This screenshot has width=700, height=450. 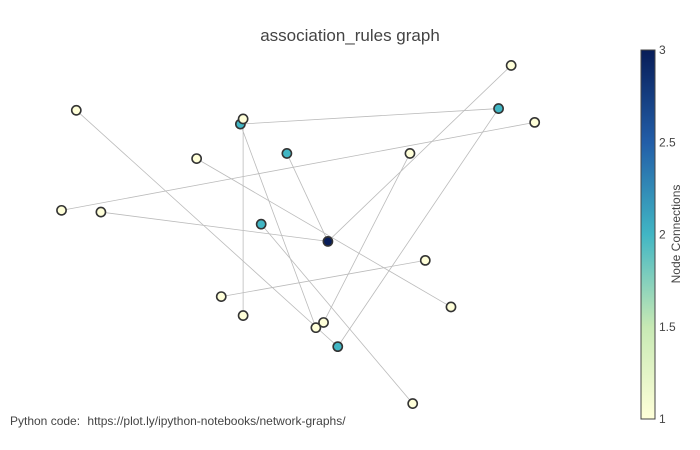 I want to click on colorbar-tick-label: 3, so click(x=662, y=50).